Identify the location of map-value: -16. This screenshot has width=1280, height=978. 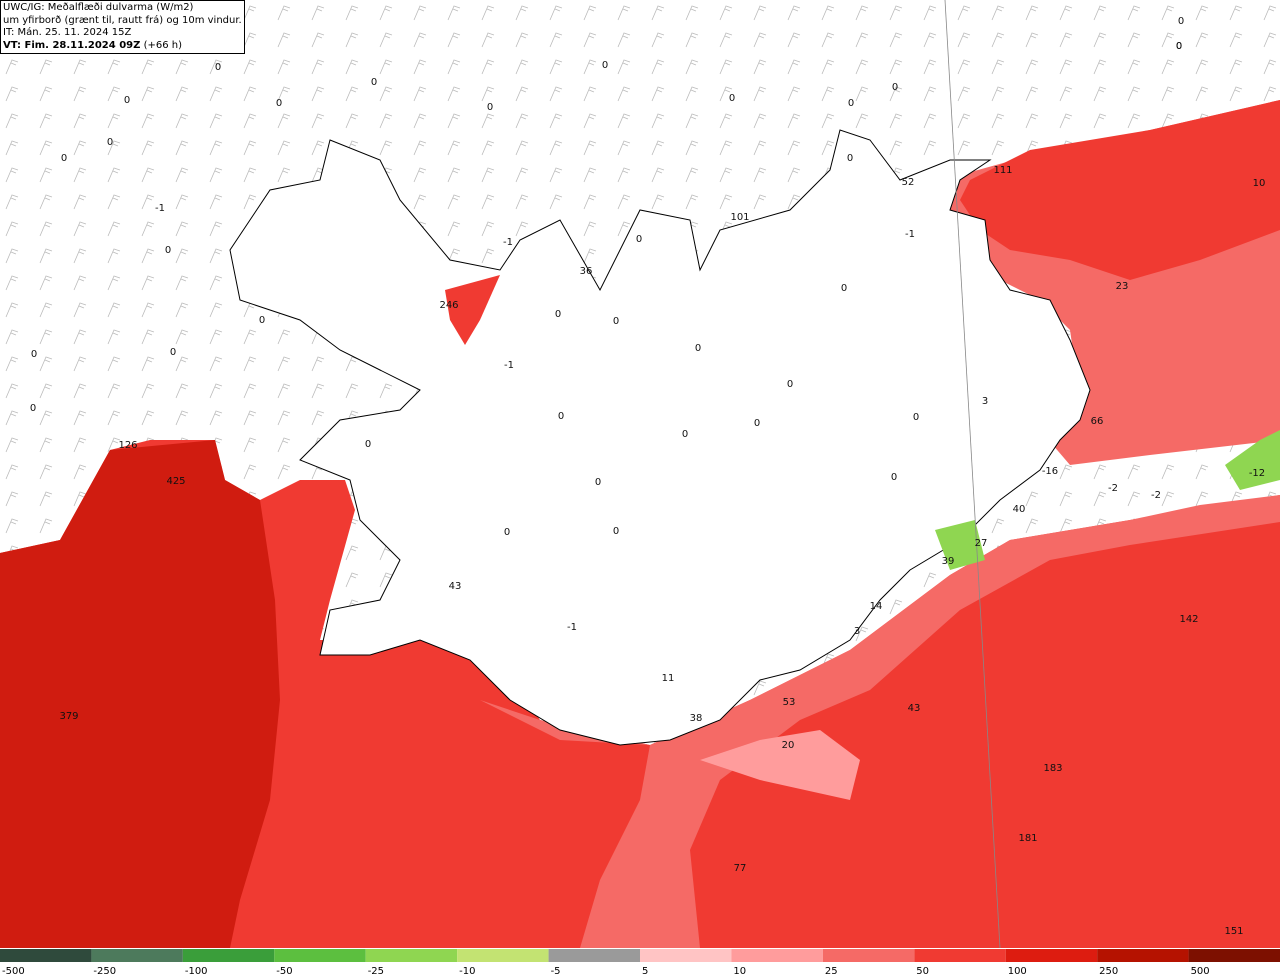
(1050, 471).